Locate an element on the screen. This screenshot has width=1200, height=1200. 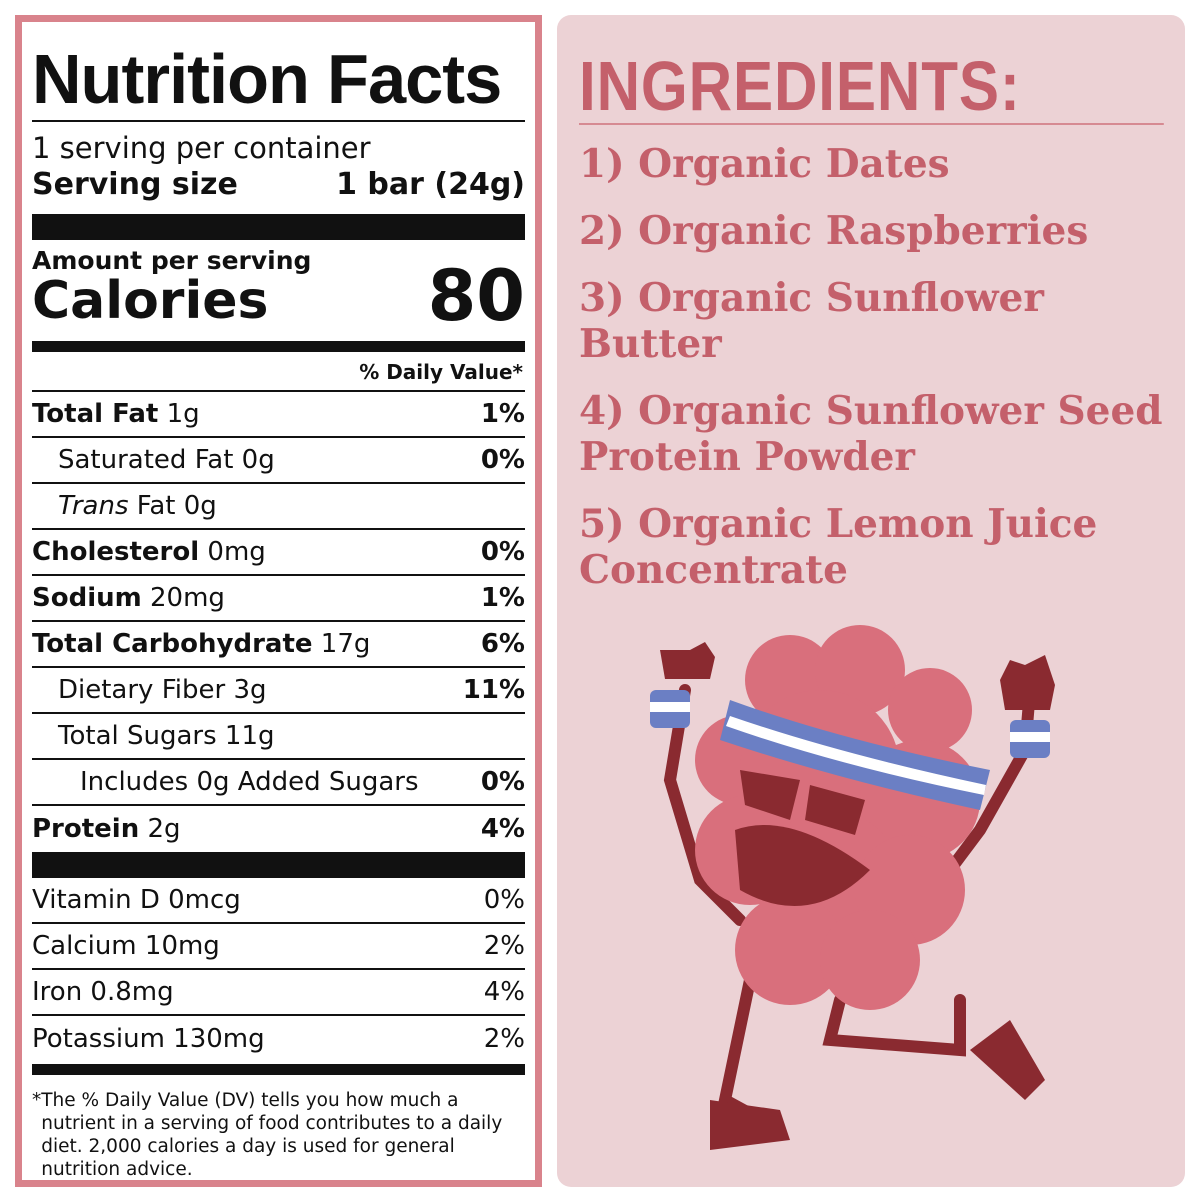
nutrient-row: Trans Fat 0g is located at coordinates (278, 507).